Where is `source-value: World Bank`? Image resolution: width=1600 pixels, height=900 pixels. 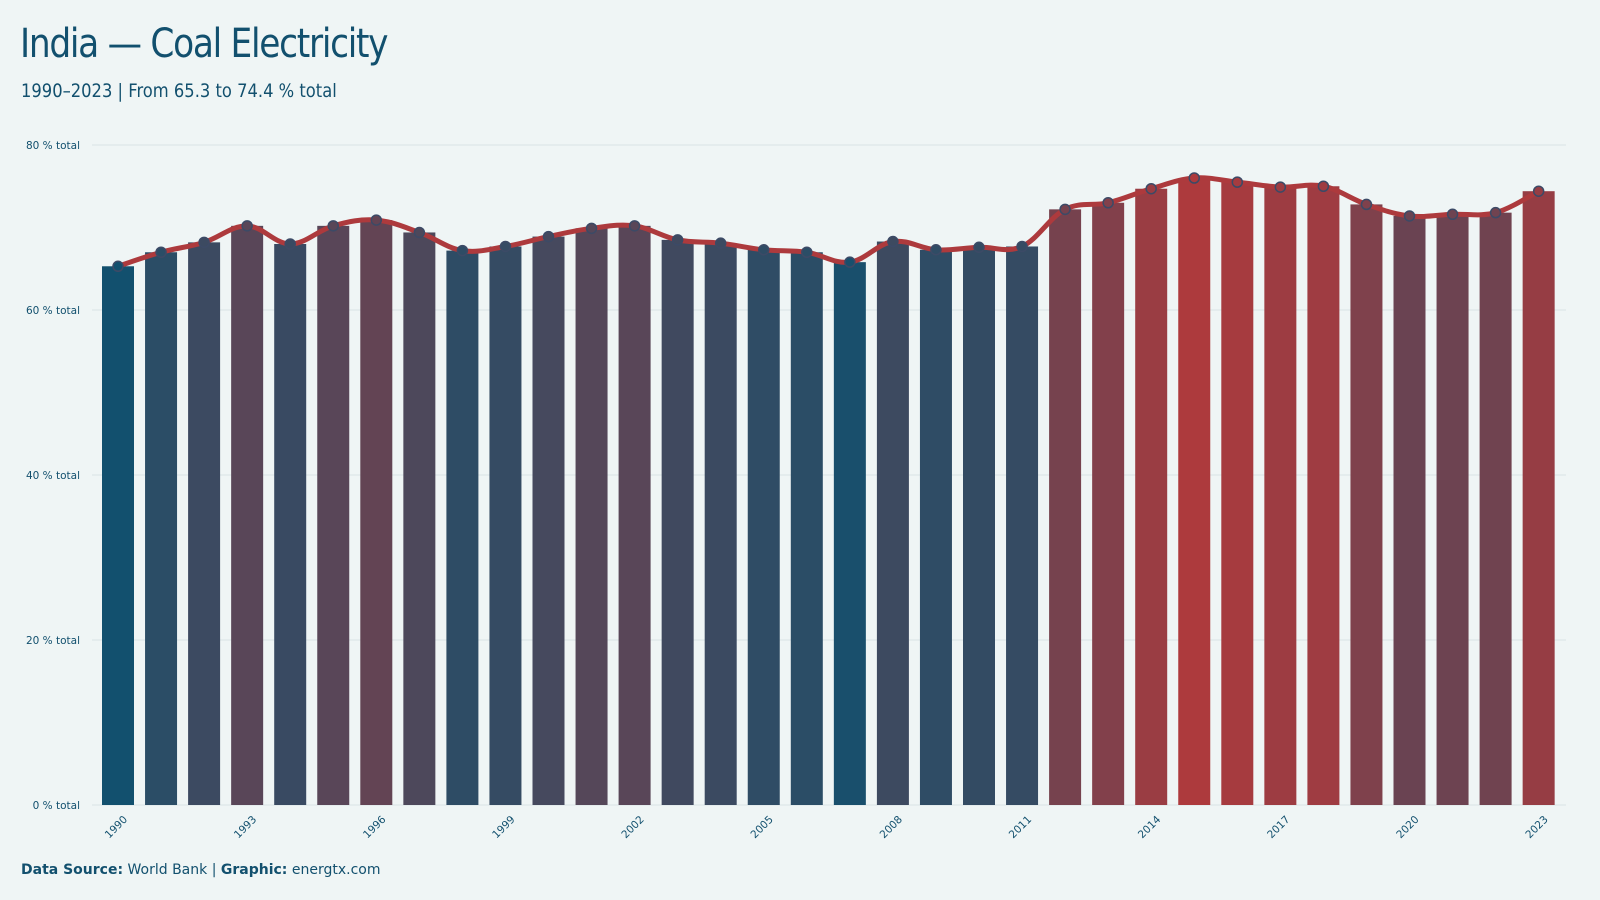 source-value: World Bank is located at coordinates (167, 870).